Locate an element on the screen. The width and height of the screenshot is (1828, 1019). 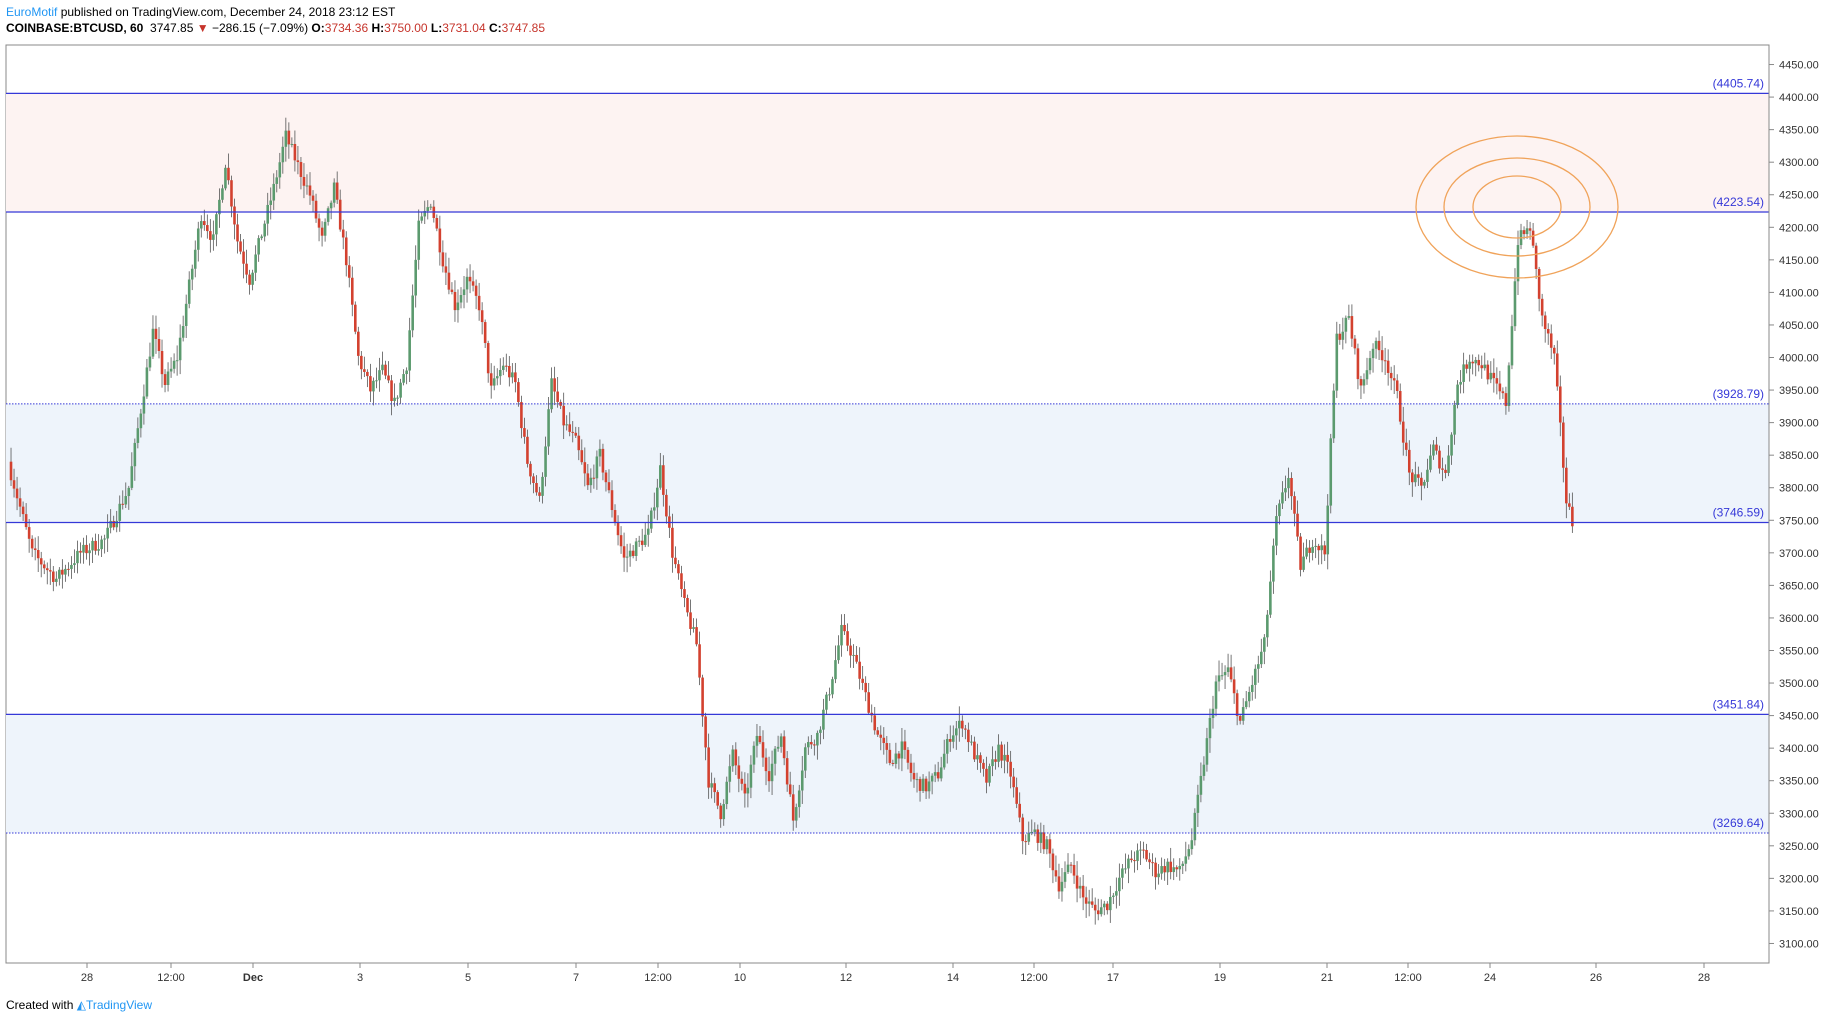
price-change: −286.15 (−7.09%) is located at coordinates (260, 28).